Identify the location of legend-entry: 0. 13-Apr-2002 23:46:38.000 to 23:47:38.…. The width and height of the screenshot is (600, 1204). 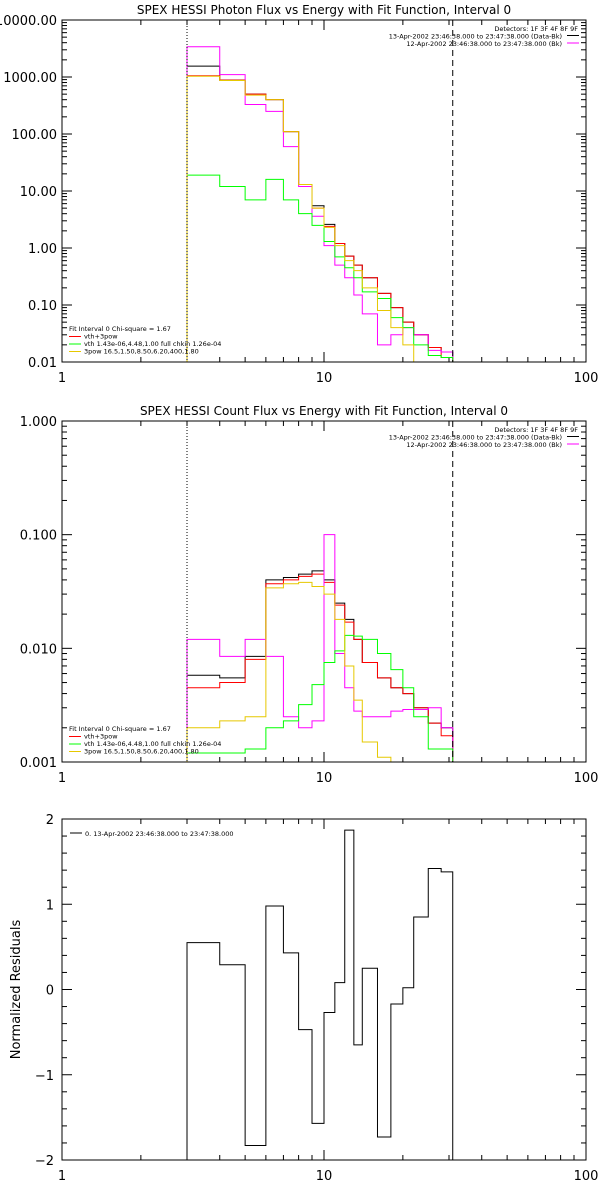
(159, 834).